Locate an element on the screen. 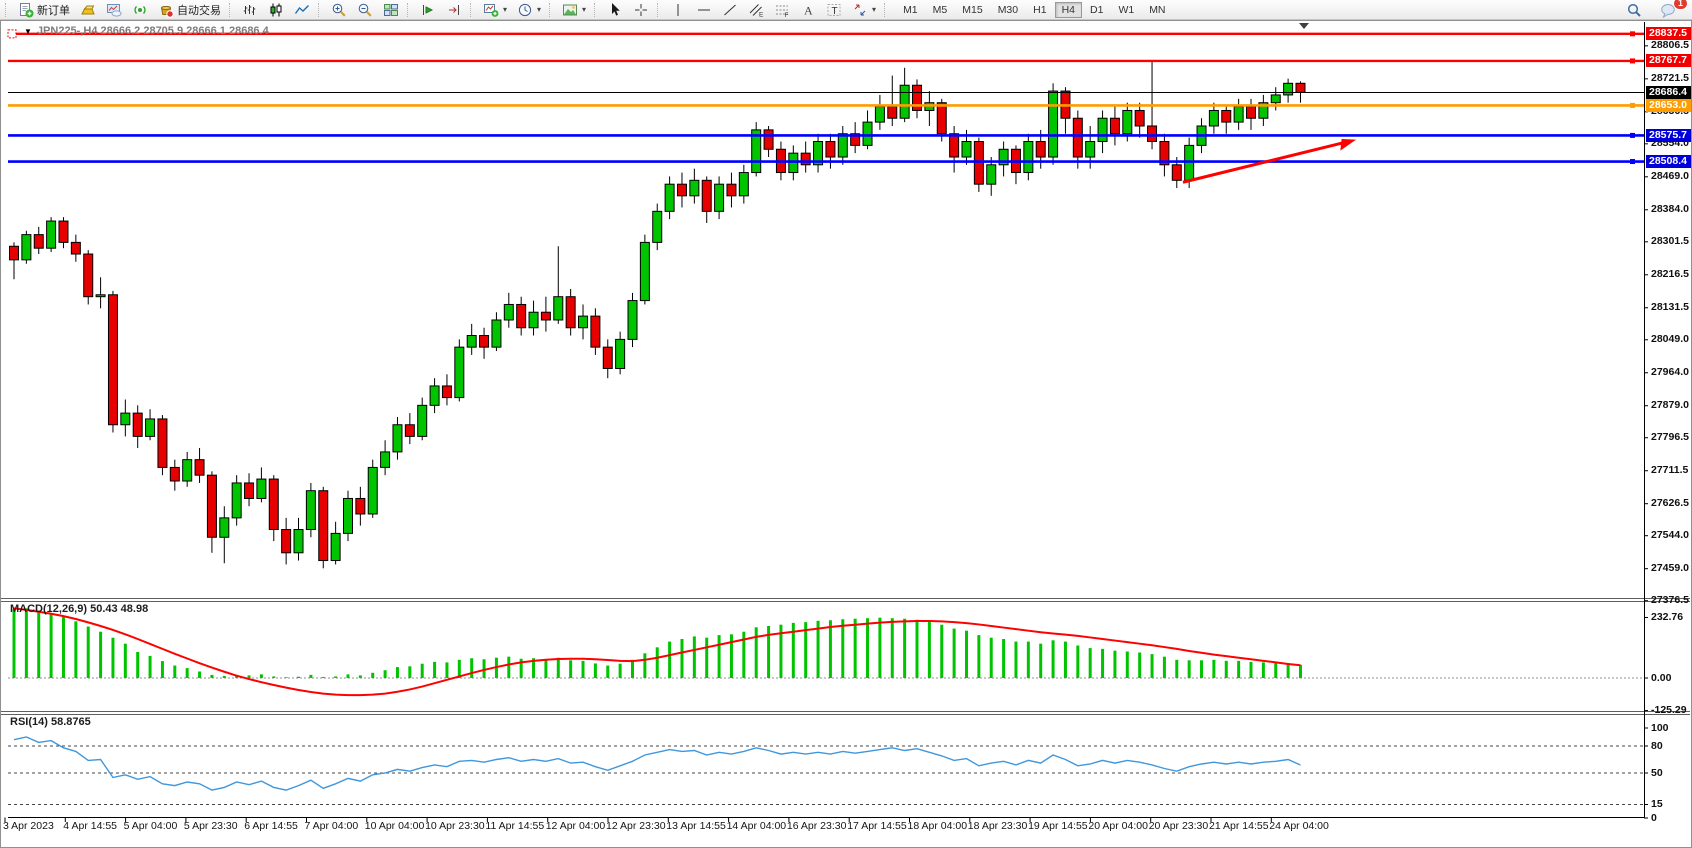 The image size is (1692, 848). svg-text: F is located at coordinates (787, 15).